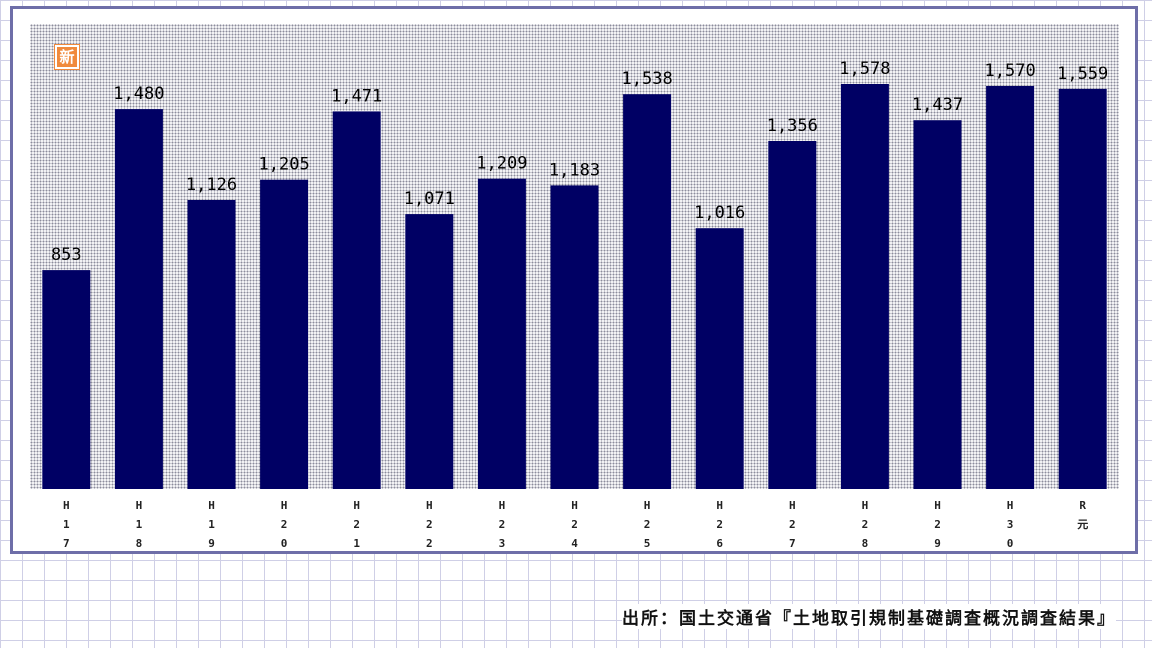 This screenshot has width=1152, height=648. Describe the element at coordinates (647, 79) in the screenshot. I see `value-label-H25: 1,538` at that location.